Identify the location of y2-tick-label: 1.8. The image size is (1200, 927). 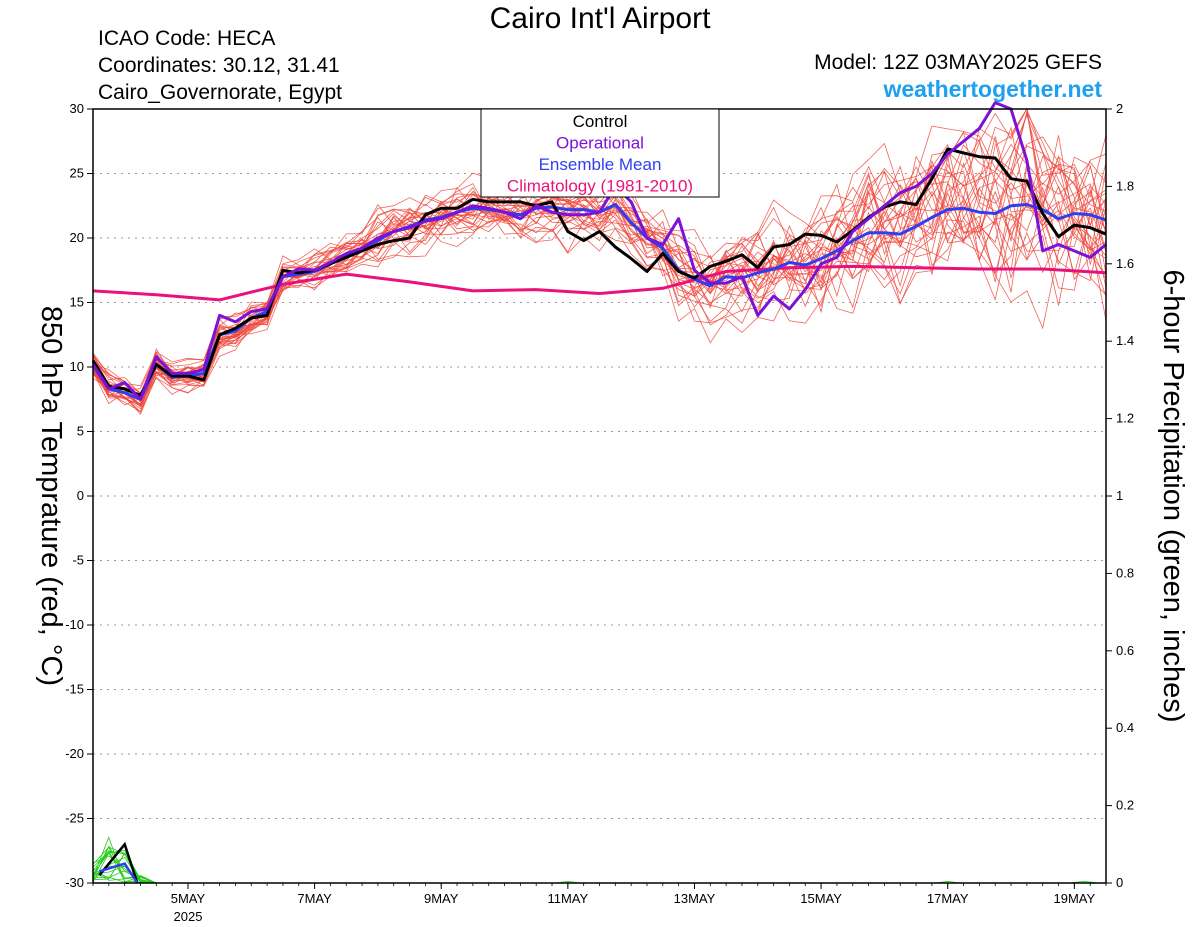
(1125, 185).